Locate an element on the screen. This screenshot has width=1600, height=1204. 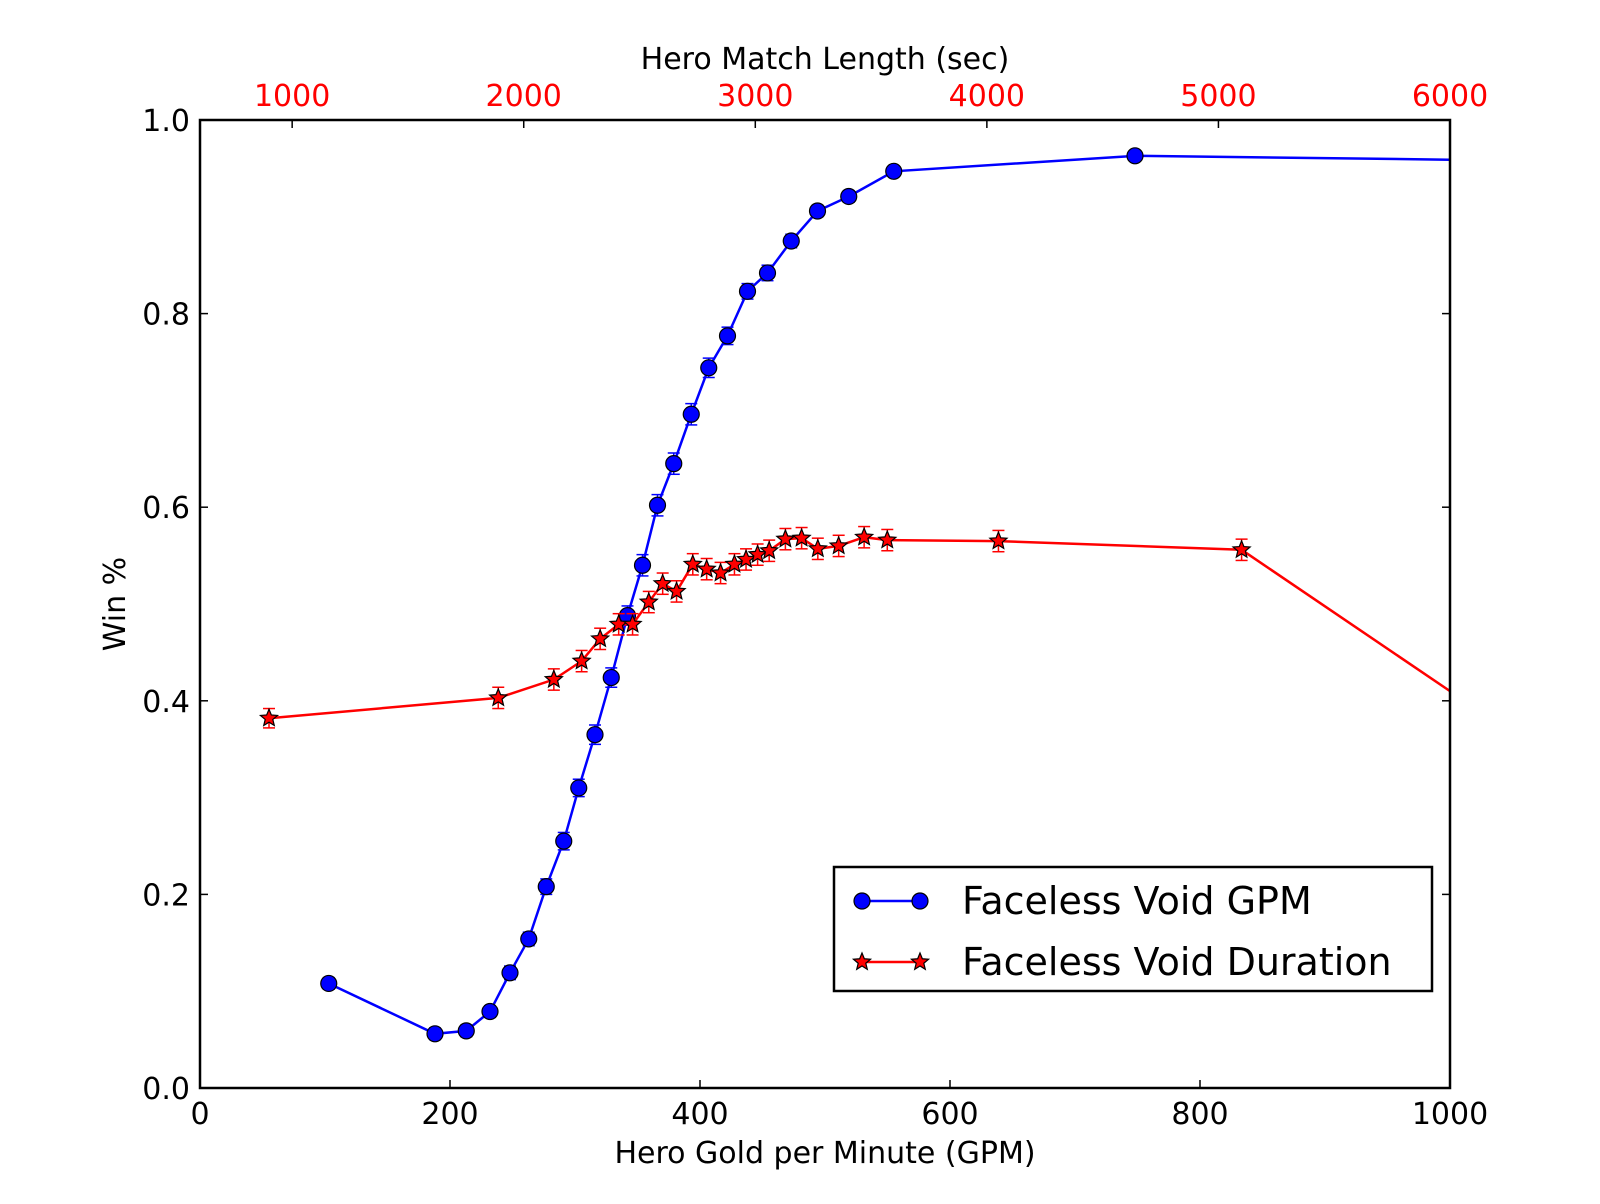
x-tick-label: 400 is located at coordinates (699, 1114).